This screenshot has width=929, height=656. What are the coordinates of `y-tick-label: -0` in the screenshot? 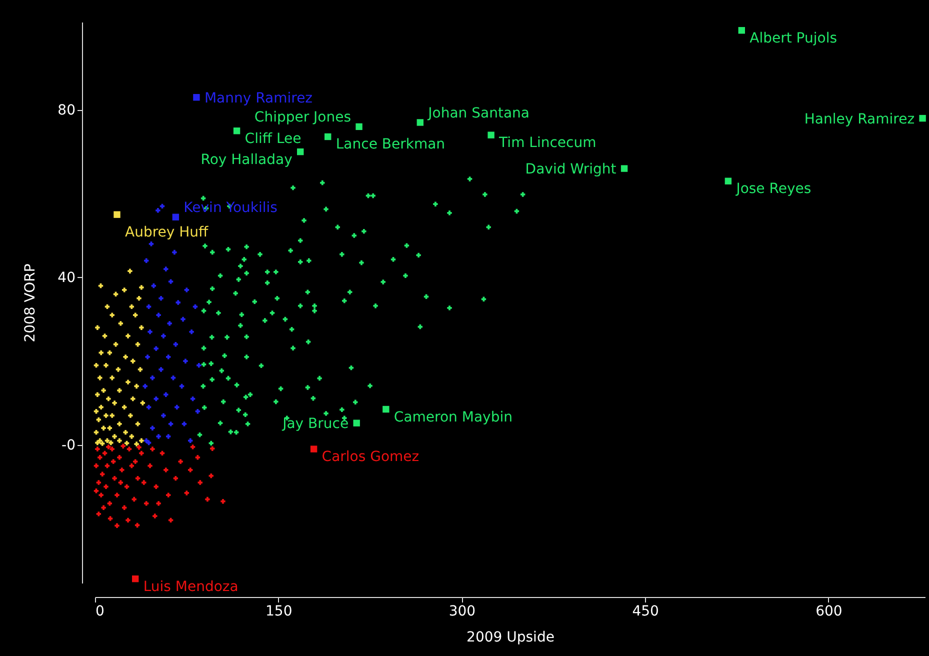 It's located at (69, 445).